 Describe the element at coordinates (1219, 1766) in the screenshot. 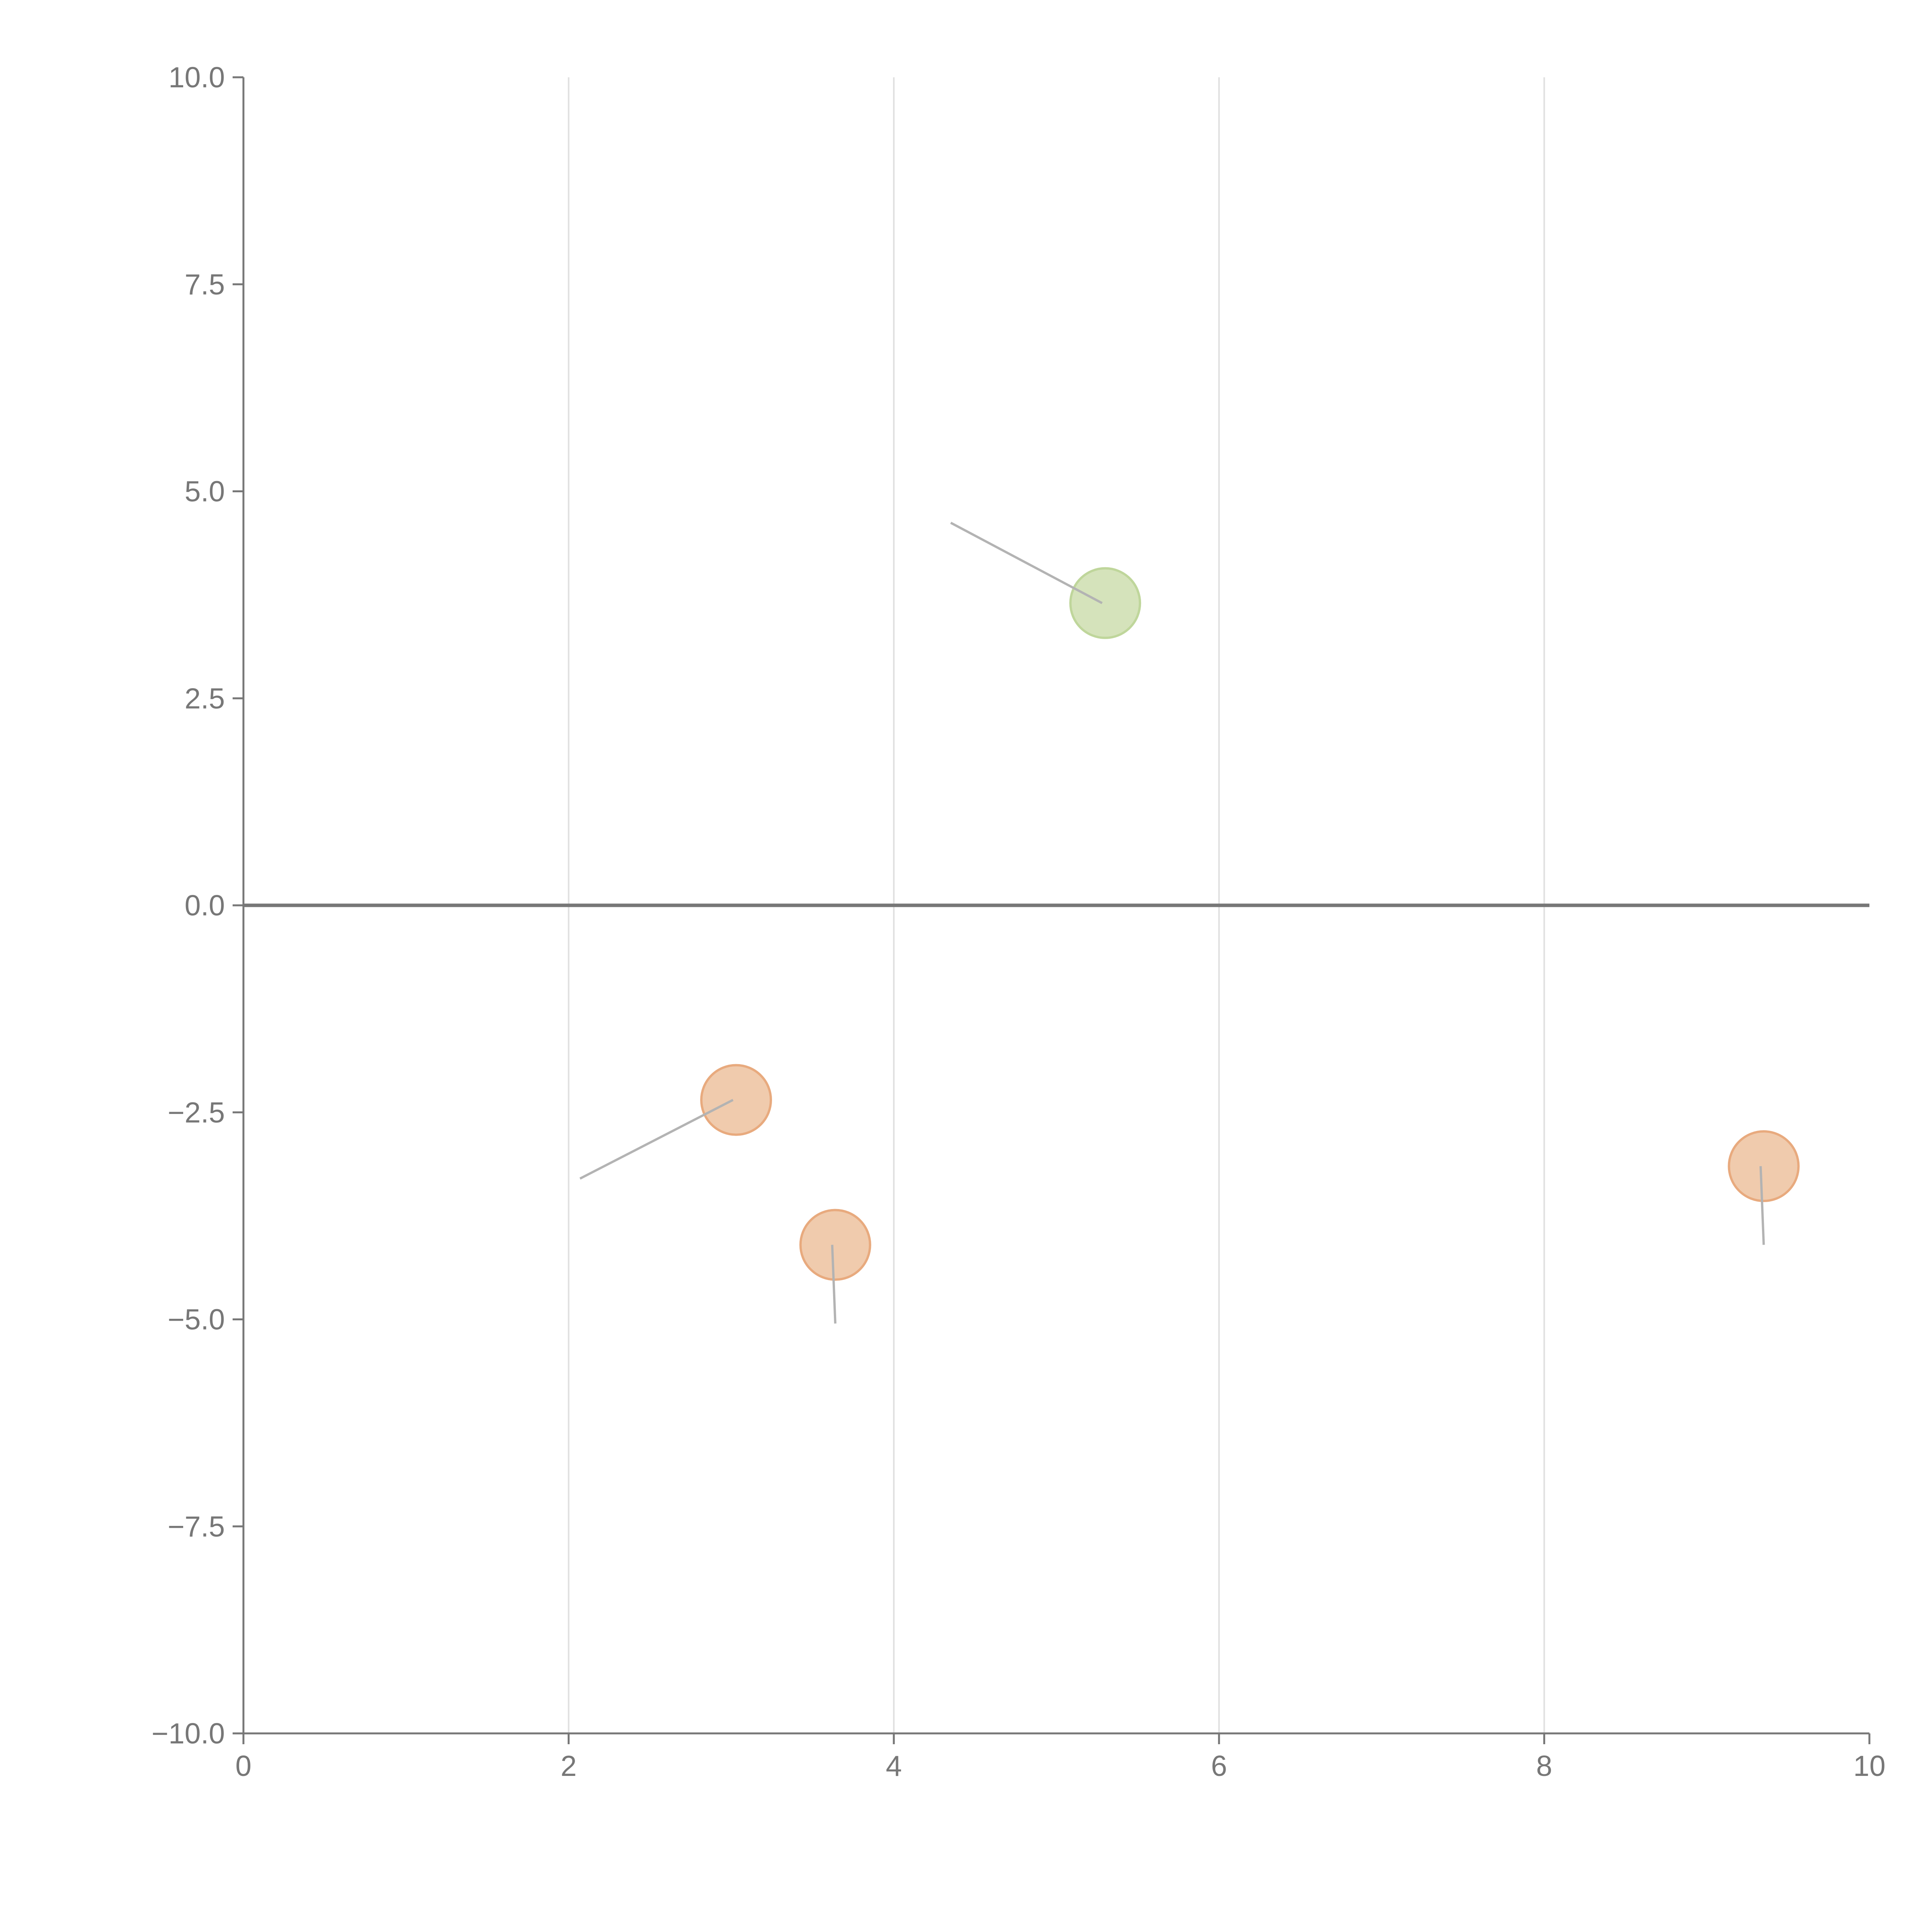

I see `x-tick-label: 6` at that location.